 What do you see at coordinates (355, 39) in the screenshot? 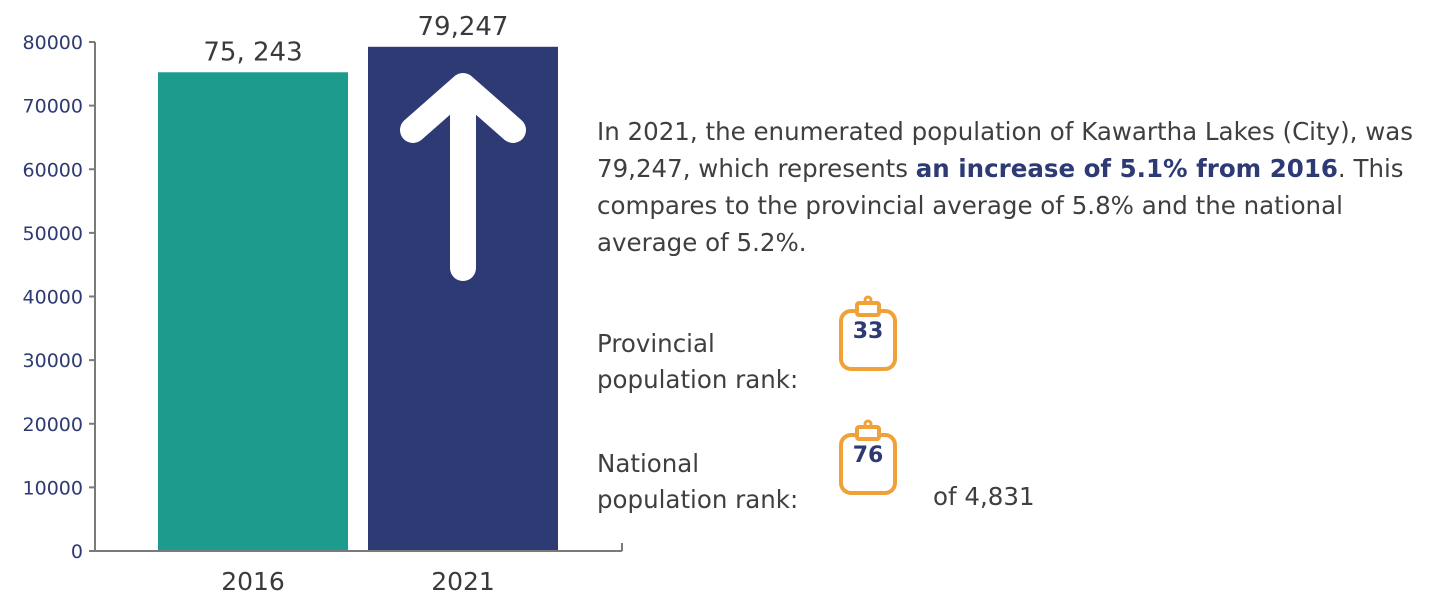
I see `data-labels: 75, 243 79,247` at bounding box center [355, 39].